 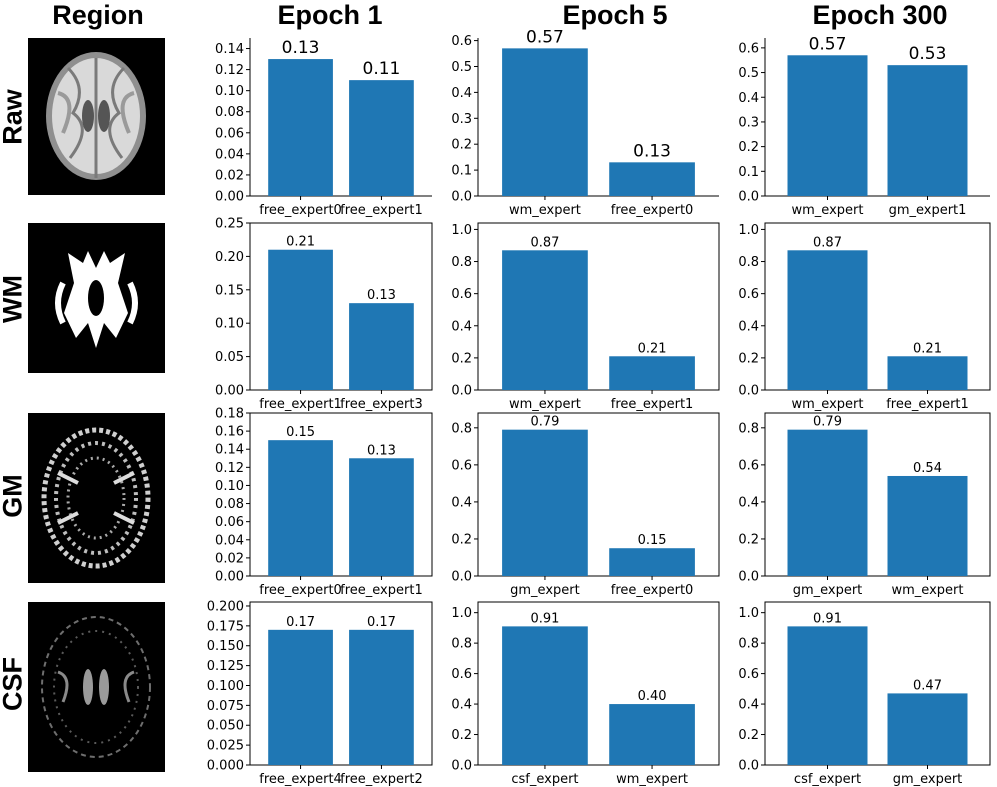 What do you see at coordinates (828, 590) in the screenshot?
I see `x-tick-label: gm_expert` at bounding box center [828, 590].